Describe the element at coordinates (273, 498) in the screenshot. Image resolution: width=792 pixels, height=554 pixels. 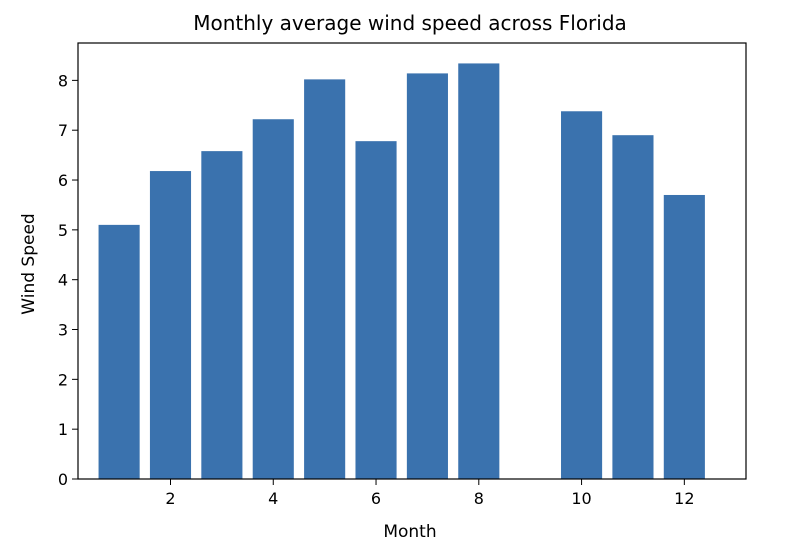
I see `x-tick-label: 4` at that location.